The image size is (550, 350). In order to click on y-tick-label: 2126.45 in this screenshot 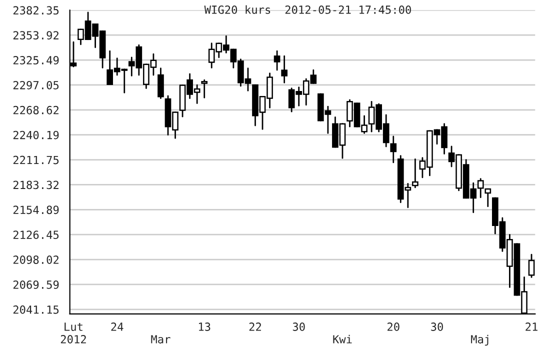, I will do `click(36, 235)`.